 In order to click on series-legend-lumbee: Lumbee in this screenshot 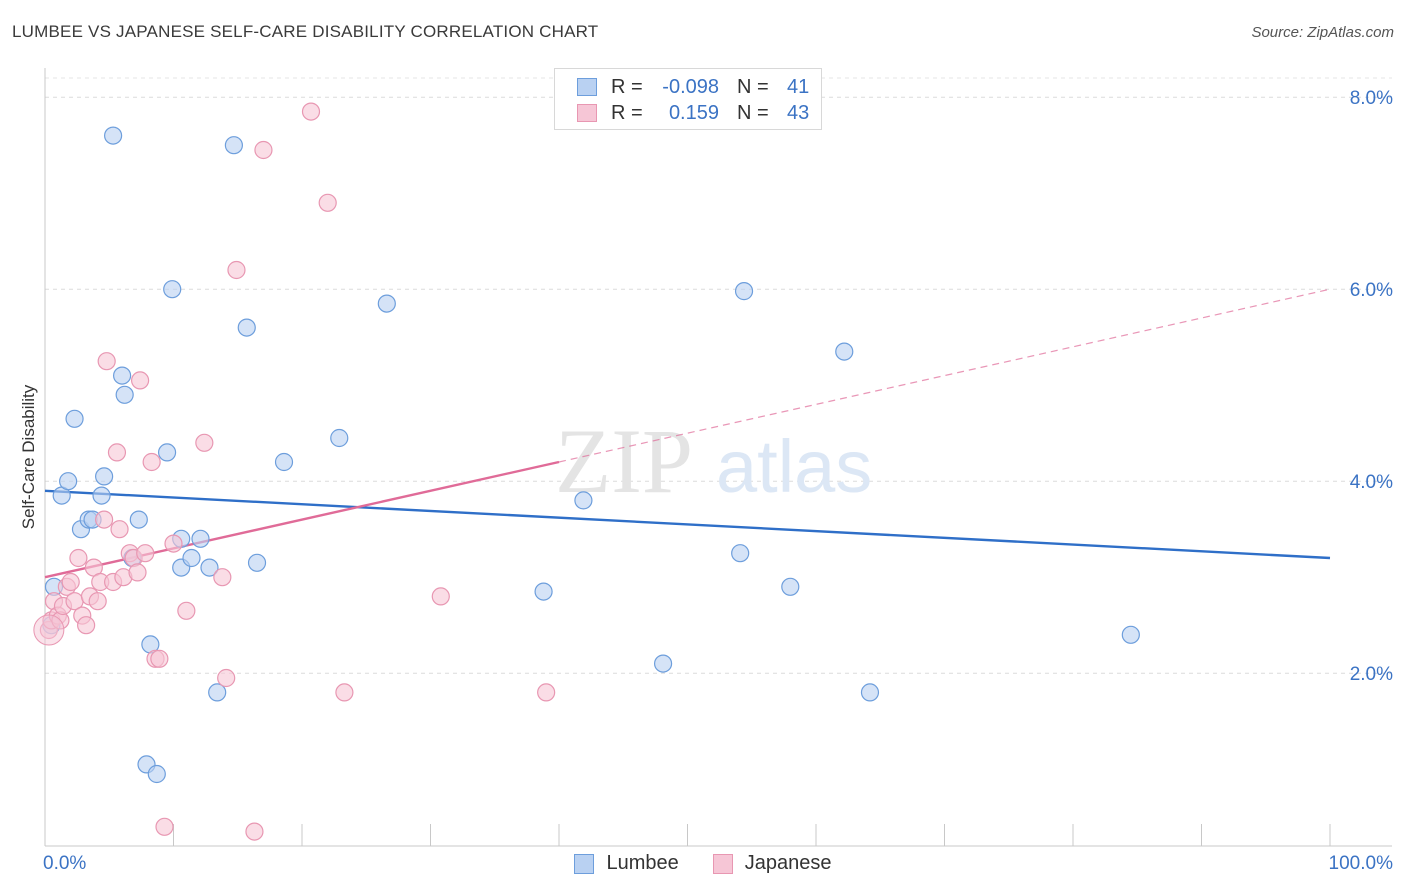, I will do `click(626, 863)`.